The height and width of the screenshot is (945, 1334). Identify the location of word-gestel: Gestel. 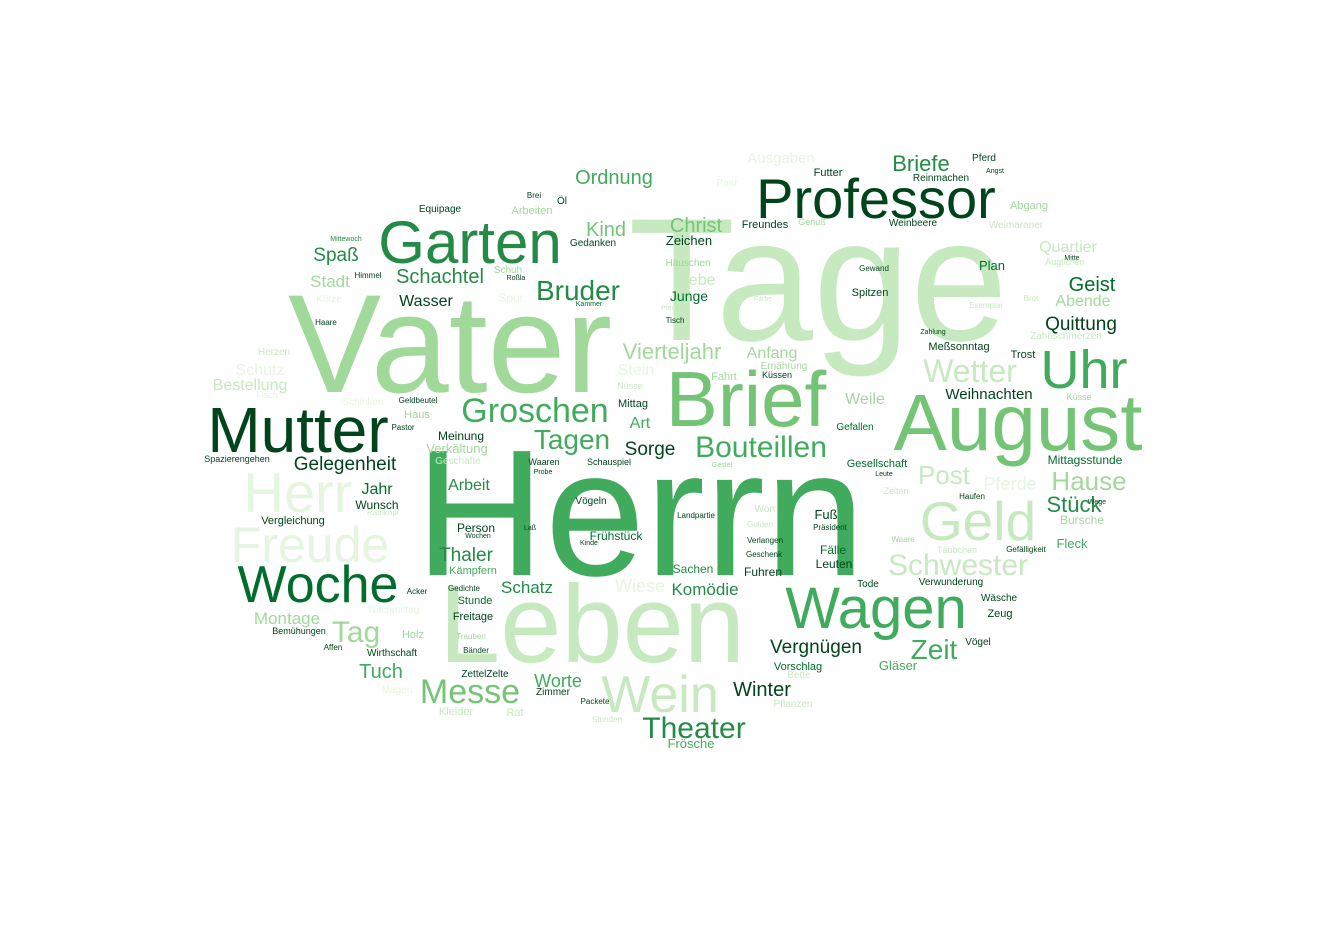
(722, 465).